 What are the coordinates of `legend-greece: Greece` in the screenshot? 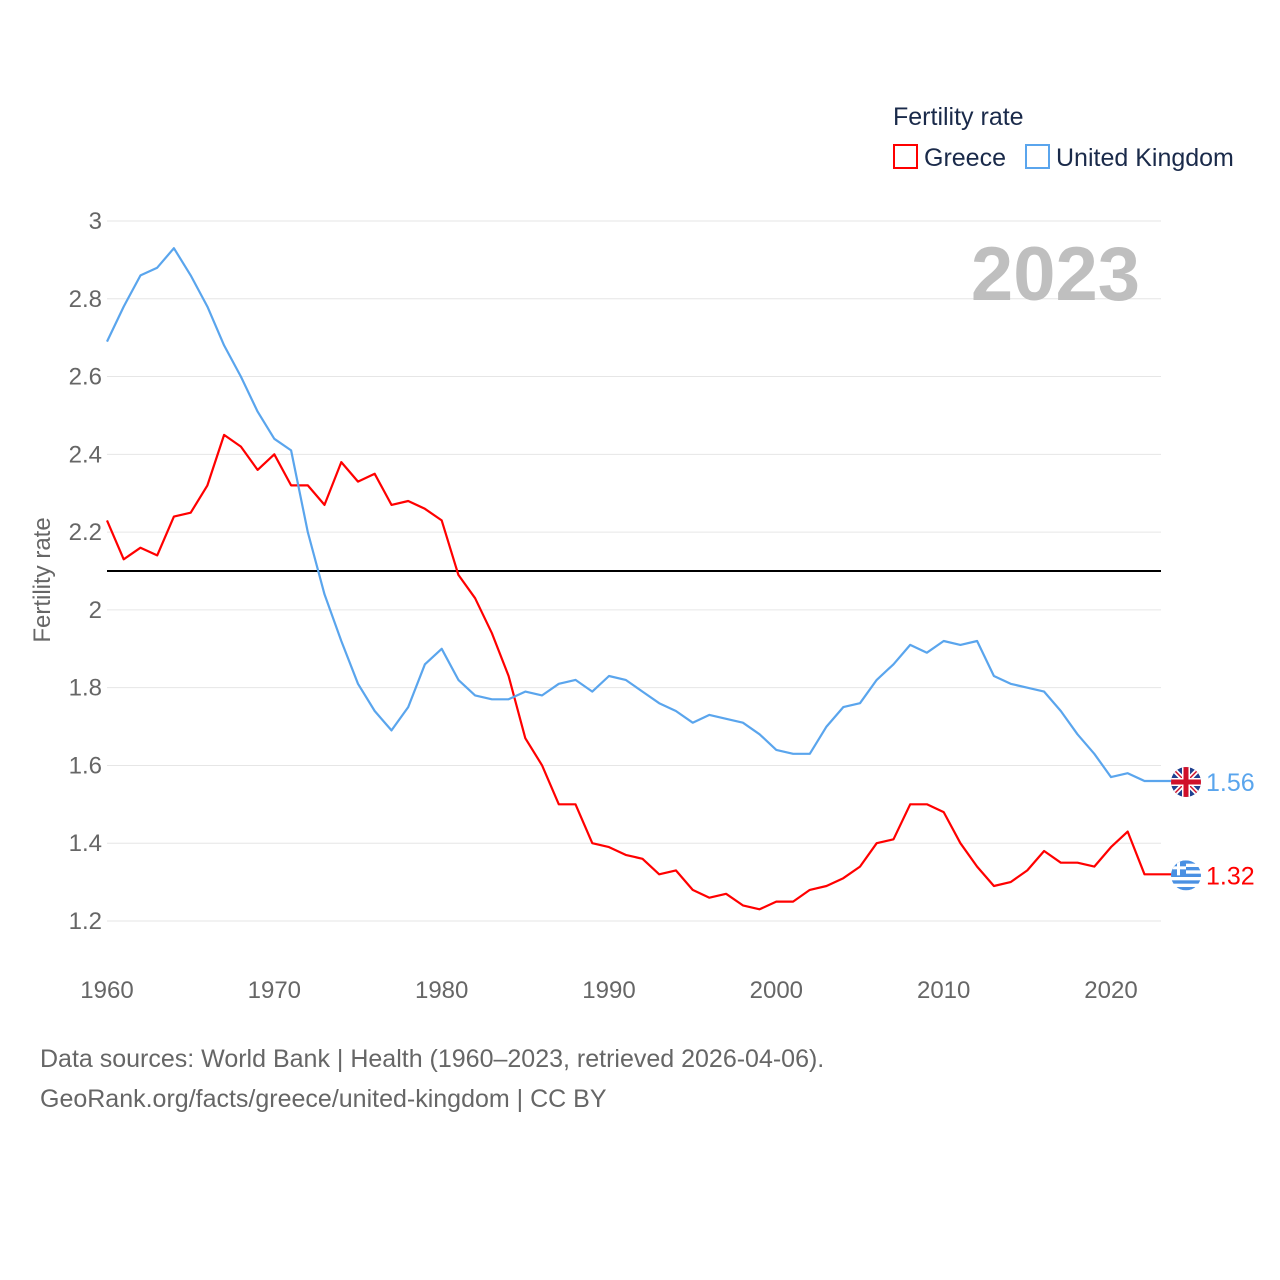 It's located at (949, 158).